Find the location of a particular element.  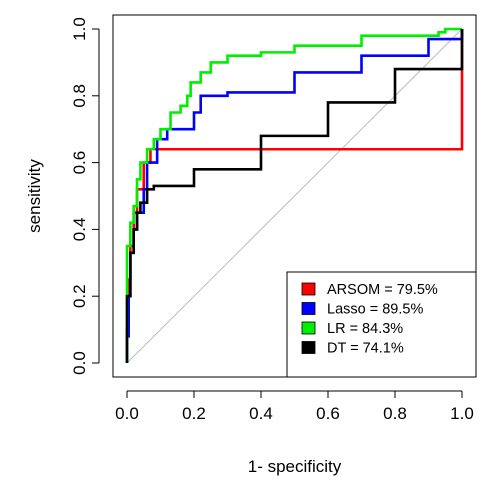

x-tick-label: 0.2 is located at coordinates (194, 413).